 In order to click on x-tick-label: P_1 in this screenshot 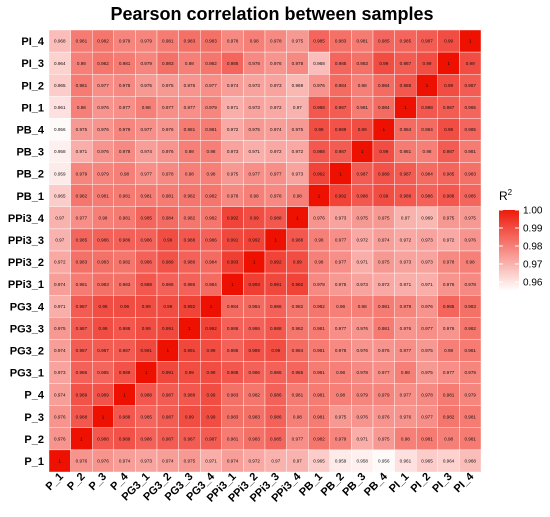, I will do `click(55, 482)`.